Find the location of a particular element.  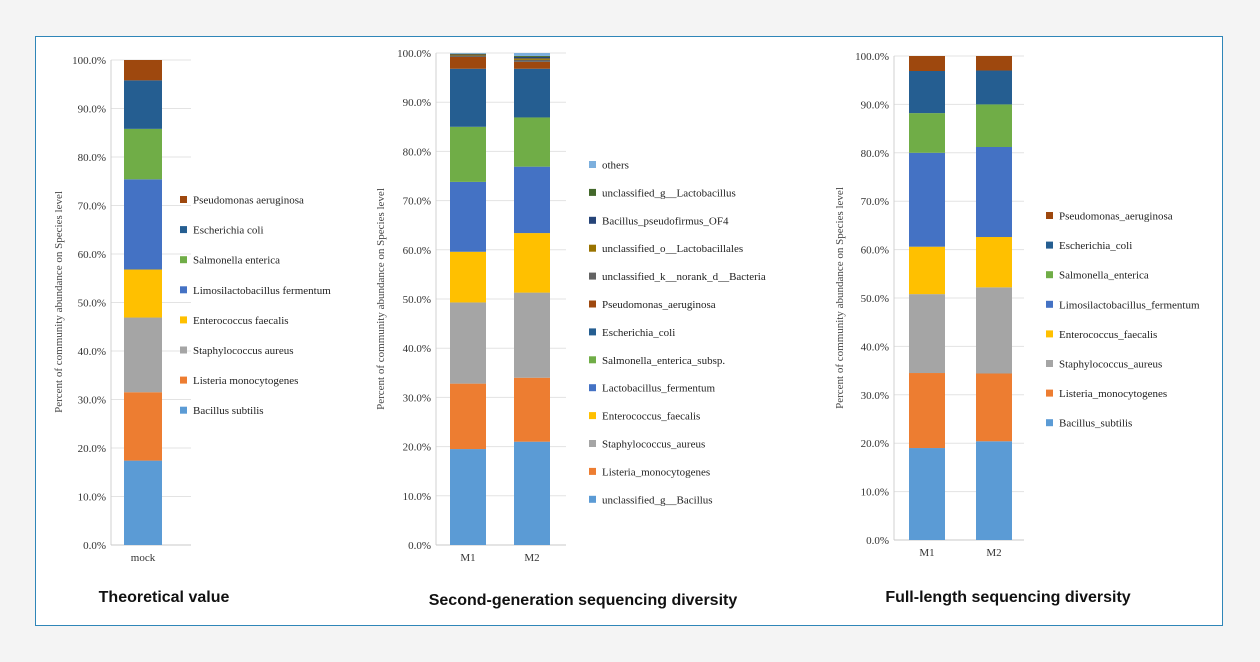

legend-label: Staphylococcus_aureus is located at coordinates (1110, 365).